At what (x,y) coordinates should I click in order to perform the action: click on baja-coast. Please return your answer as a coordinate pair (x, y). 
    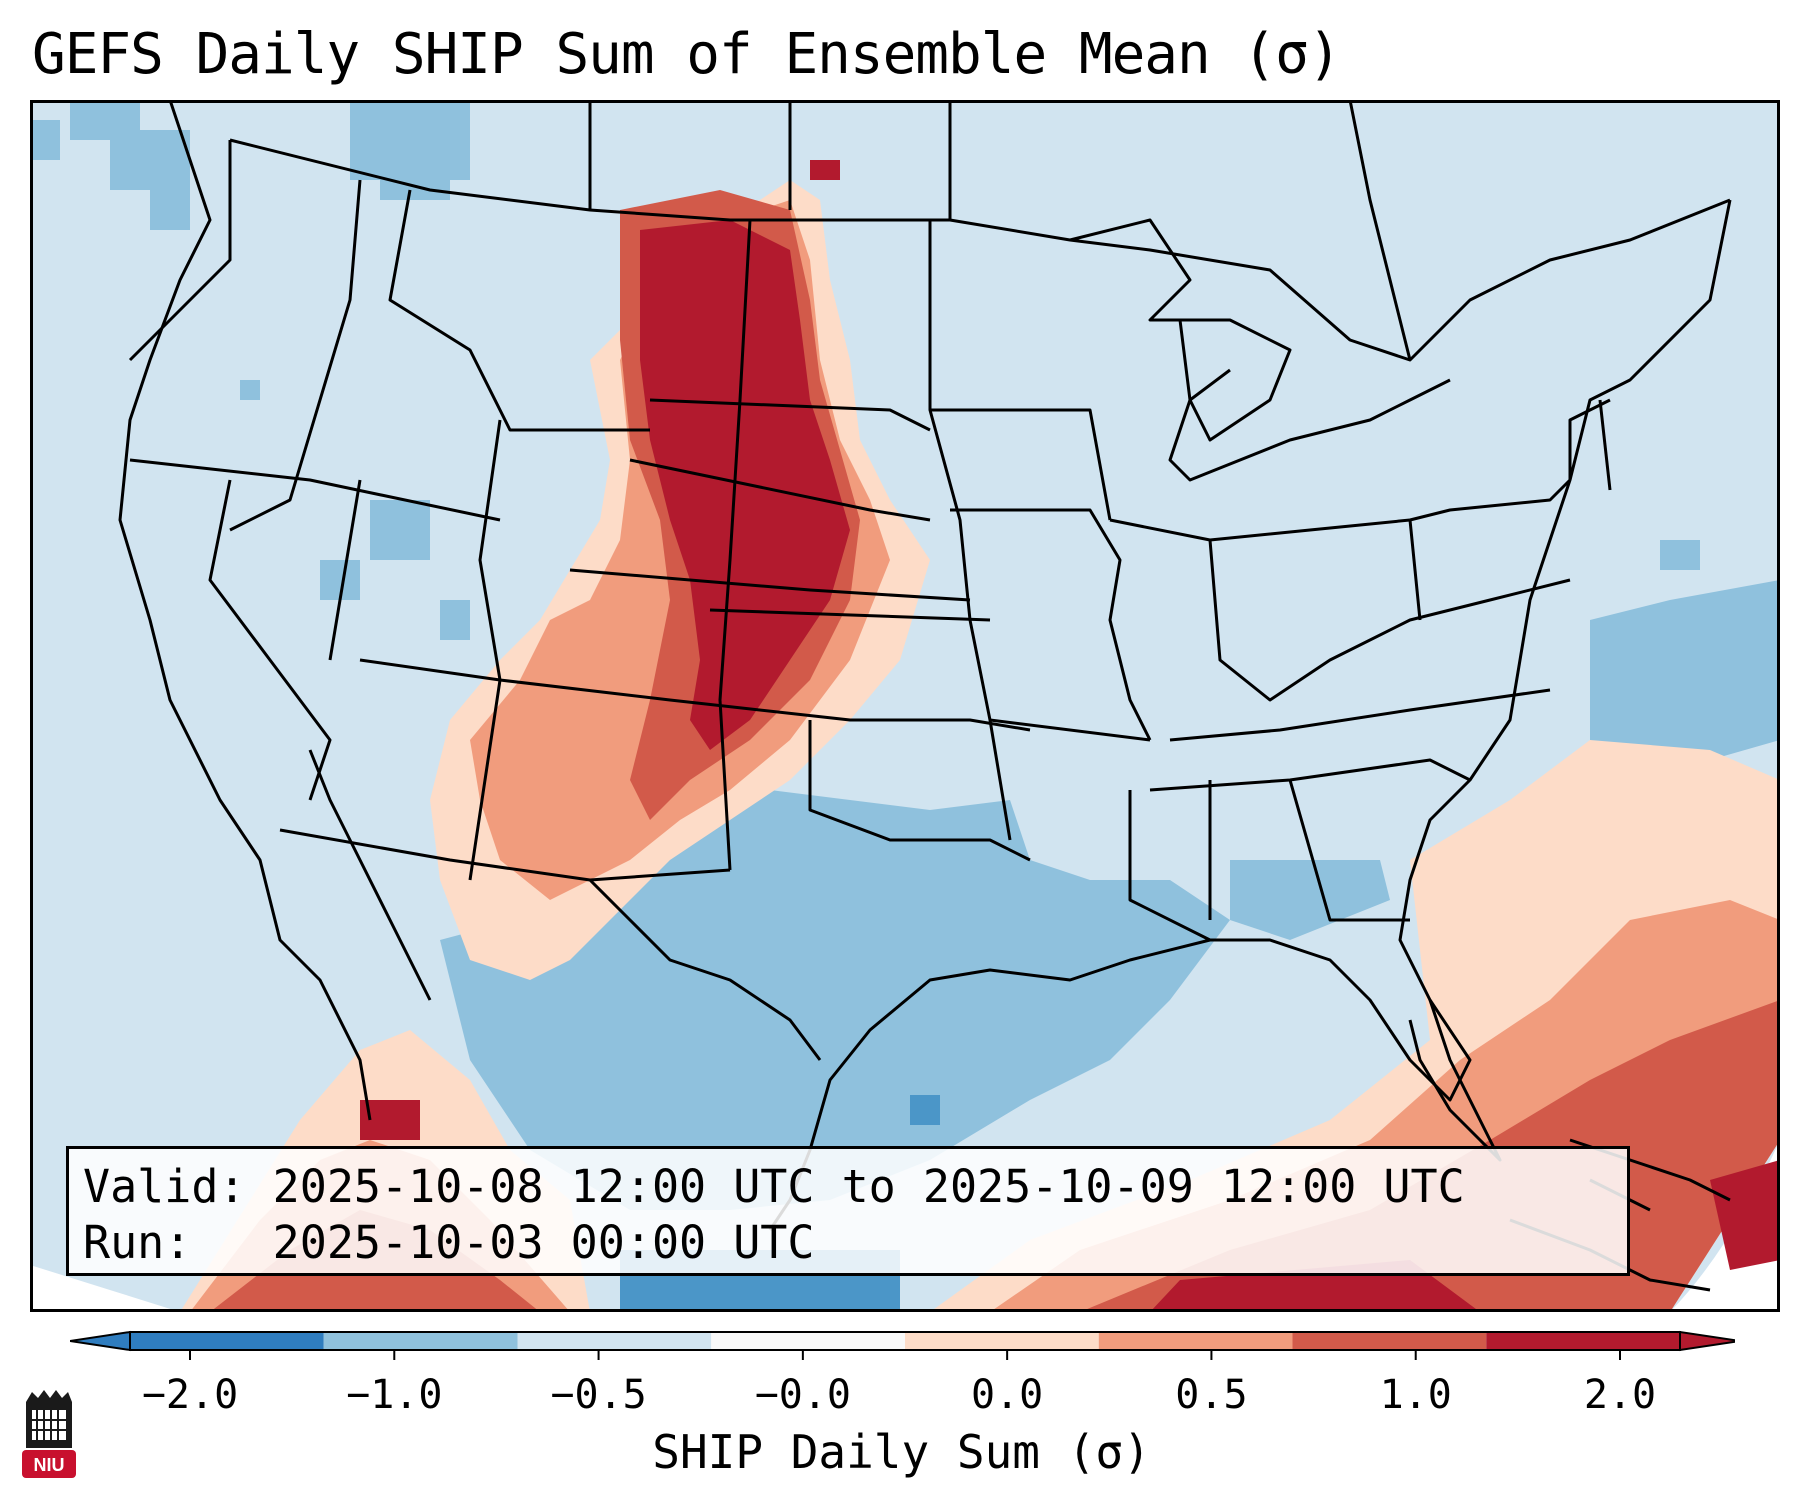
    Looking at the image, I should click on (370, 875).